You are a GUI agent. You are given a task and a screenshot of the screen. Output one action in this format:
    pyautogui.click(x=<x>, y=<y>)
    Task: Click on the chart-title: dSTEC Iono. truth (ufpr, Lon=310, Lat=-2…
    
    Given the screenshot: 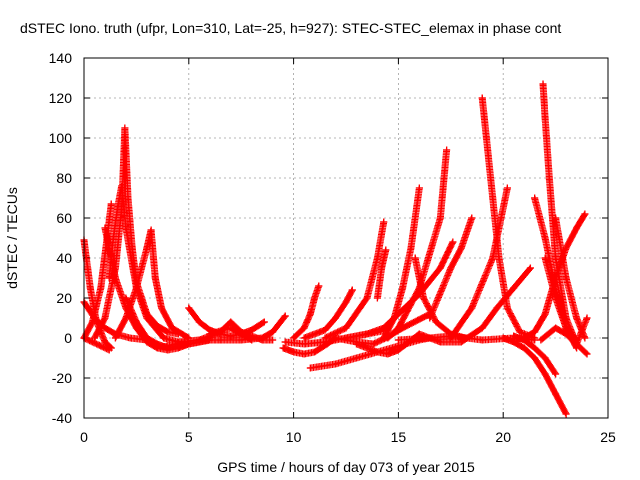 What is the action you would take?
    pyautogui.click(x=290, y=28)
    